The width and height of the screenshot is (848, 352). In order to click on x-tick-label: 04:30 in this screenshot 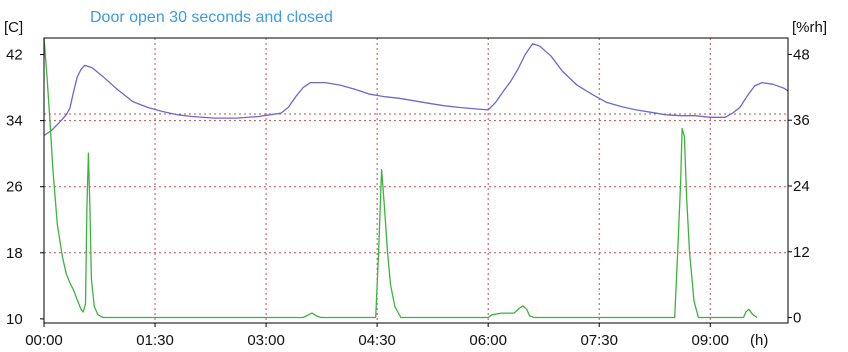, I will do `click(377, 340)`.